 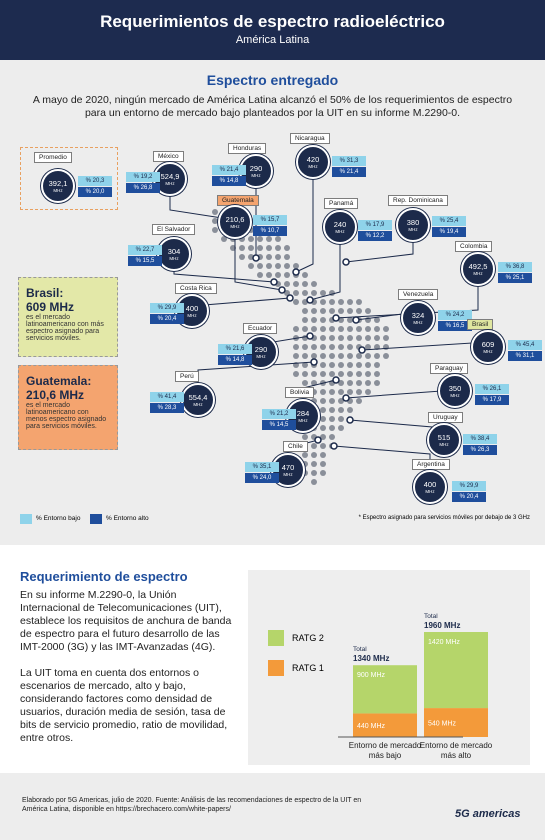 What do you see at coordinates (418, 315) in the screenshot?
I see `value-text: 324` at bounding box center [418, 315].